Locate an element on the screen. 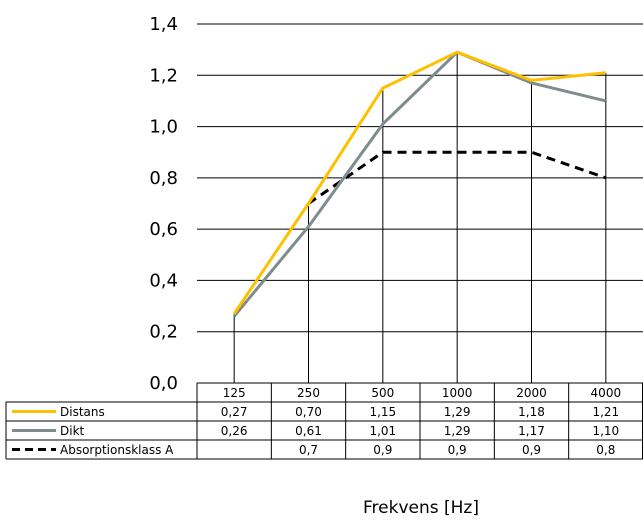 Image resolution: width=643 pixels, height=521 pixels. data-label: 1,15 is located at coordinates (382, 412).